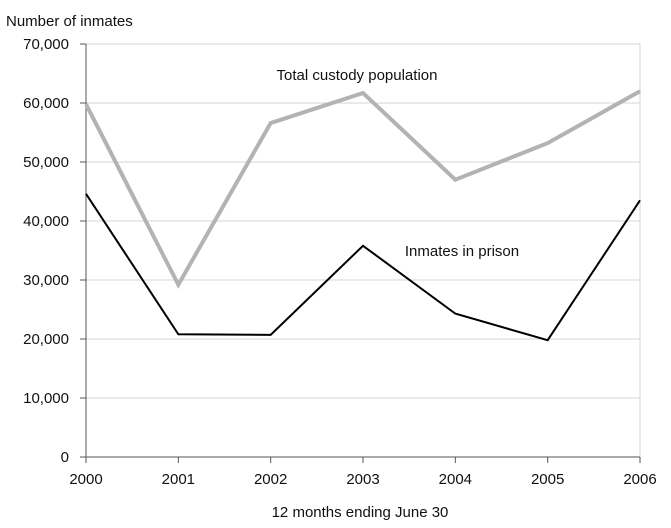 The image size is (671, 528). What do you see at coordinates (46, 398) in the screenshot?
I see `y-tick-label: 10,000` at bounding box center [46, 398].